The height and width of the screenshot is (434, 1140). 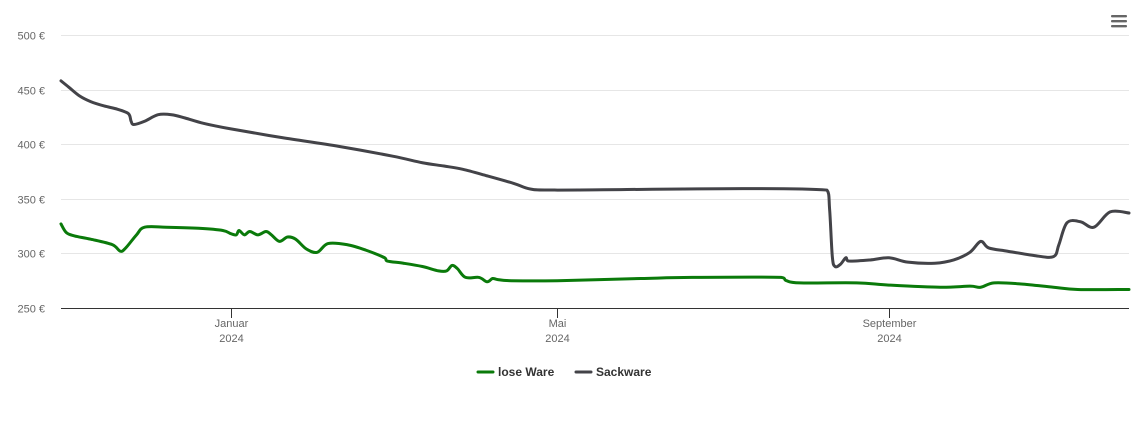 I want to click on y-tick-label: 250 €, so click(x=31, y=310).